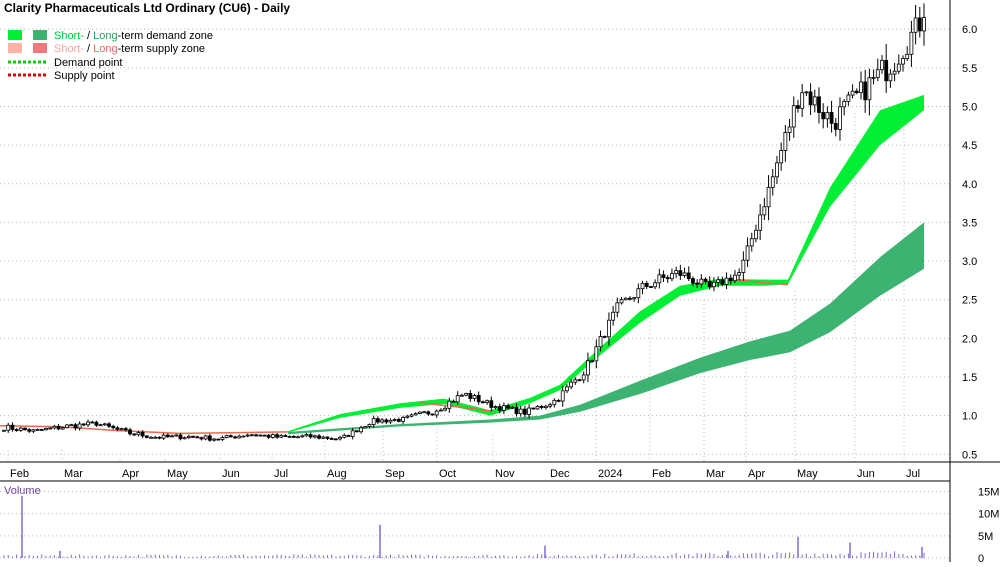  What do you see at coordinates (281, 474) in the screenshot?
I see `month-label: Jul` at bounding box center [281, 474].